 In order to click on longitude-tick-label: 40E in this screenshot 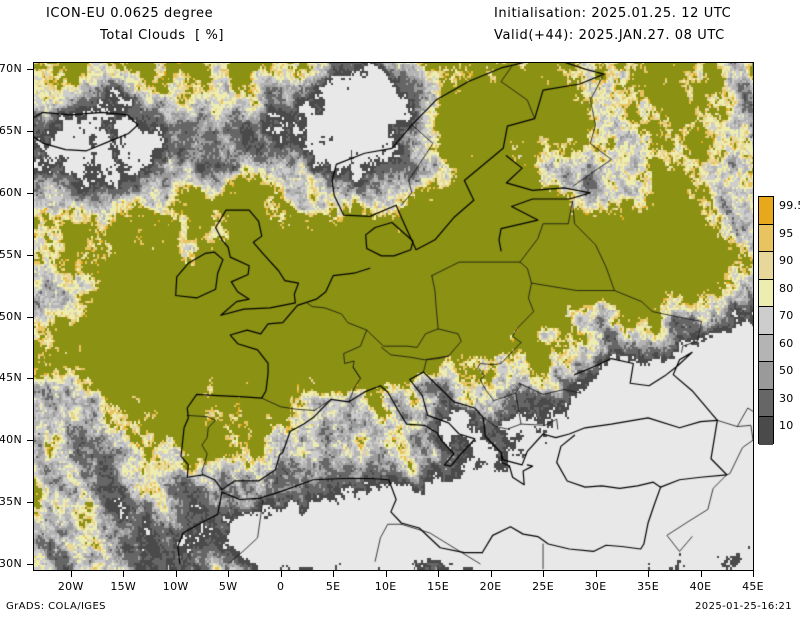, I will do `click(700, 586)`.